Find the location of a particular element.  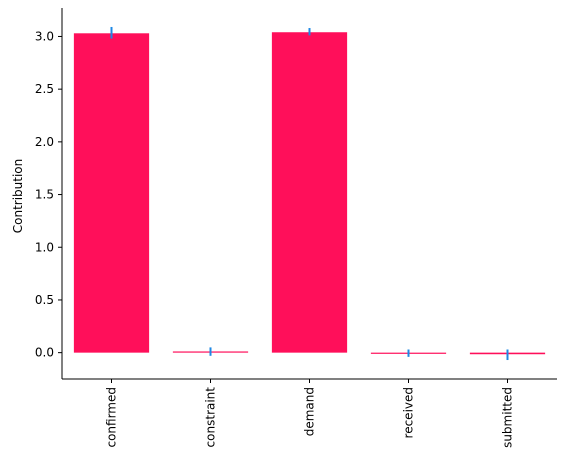

x-tick-label-demand: demand is located at coordinates (310, 411).